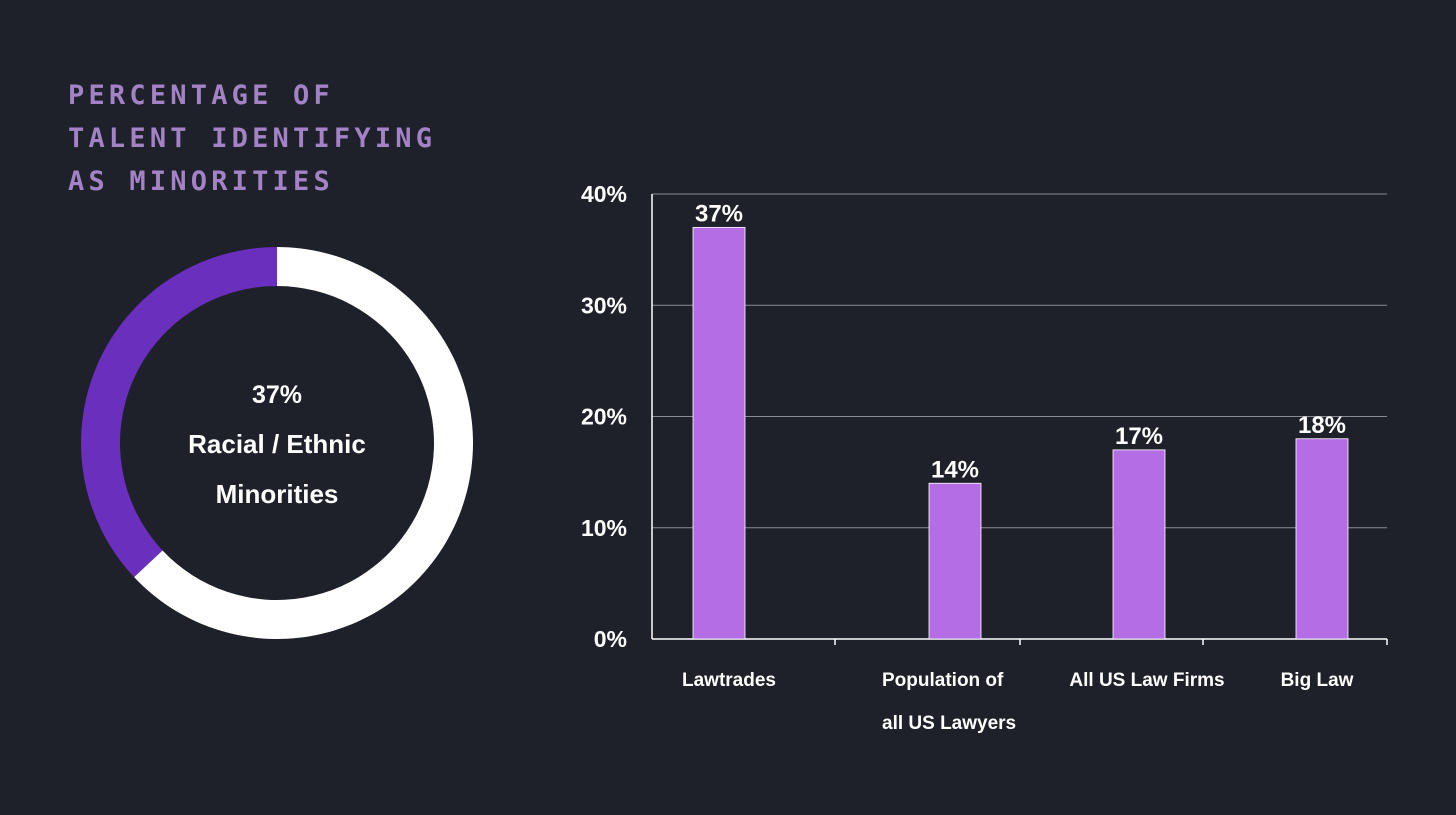 The image size is (1456, 815). What do you see at coordinates (719, 213) in the screenshot?
I see `bar-value-label-1: 37%` at bounding box center [719, 213].